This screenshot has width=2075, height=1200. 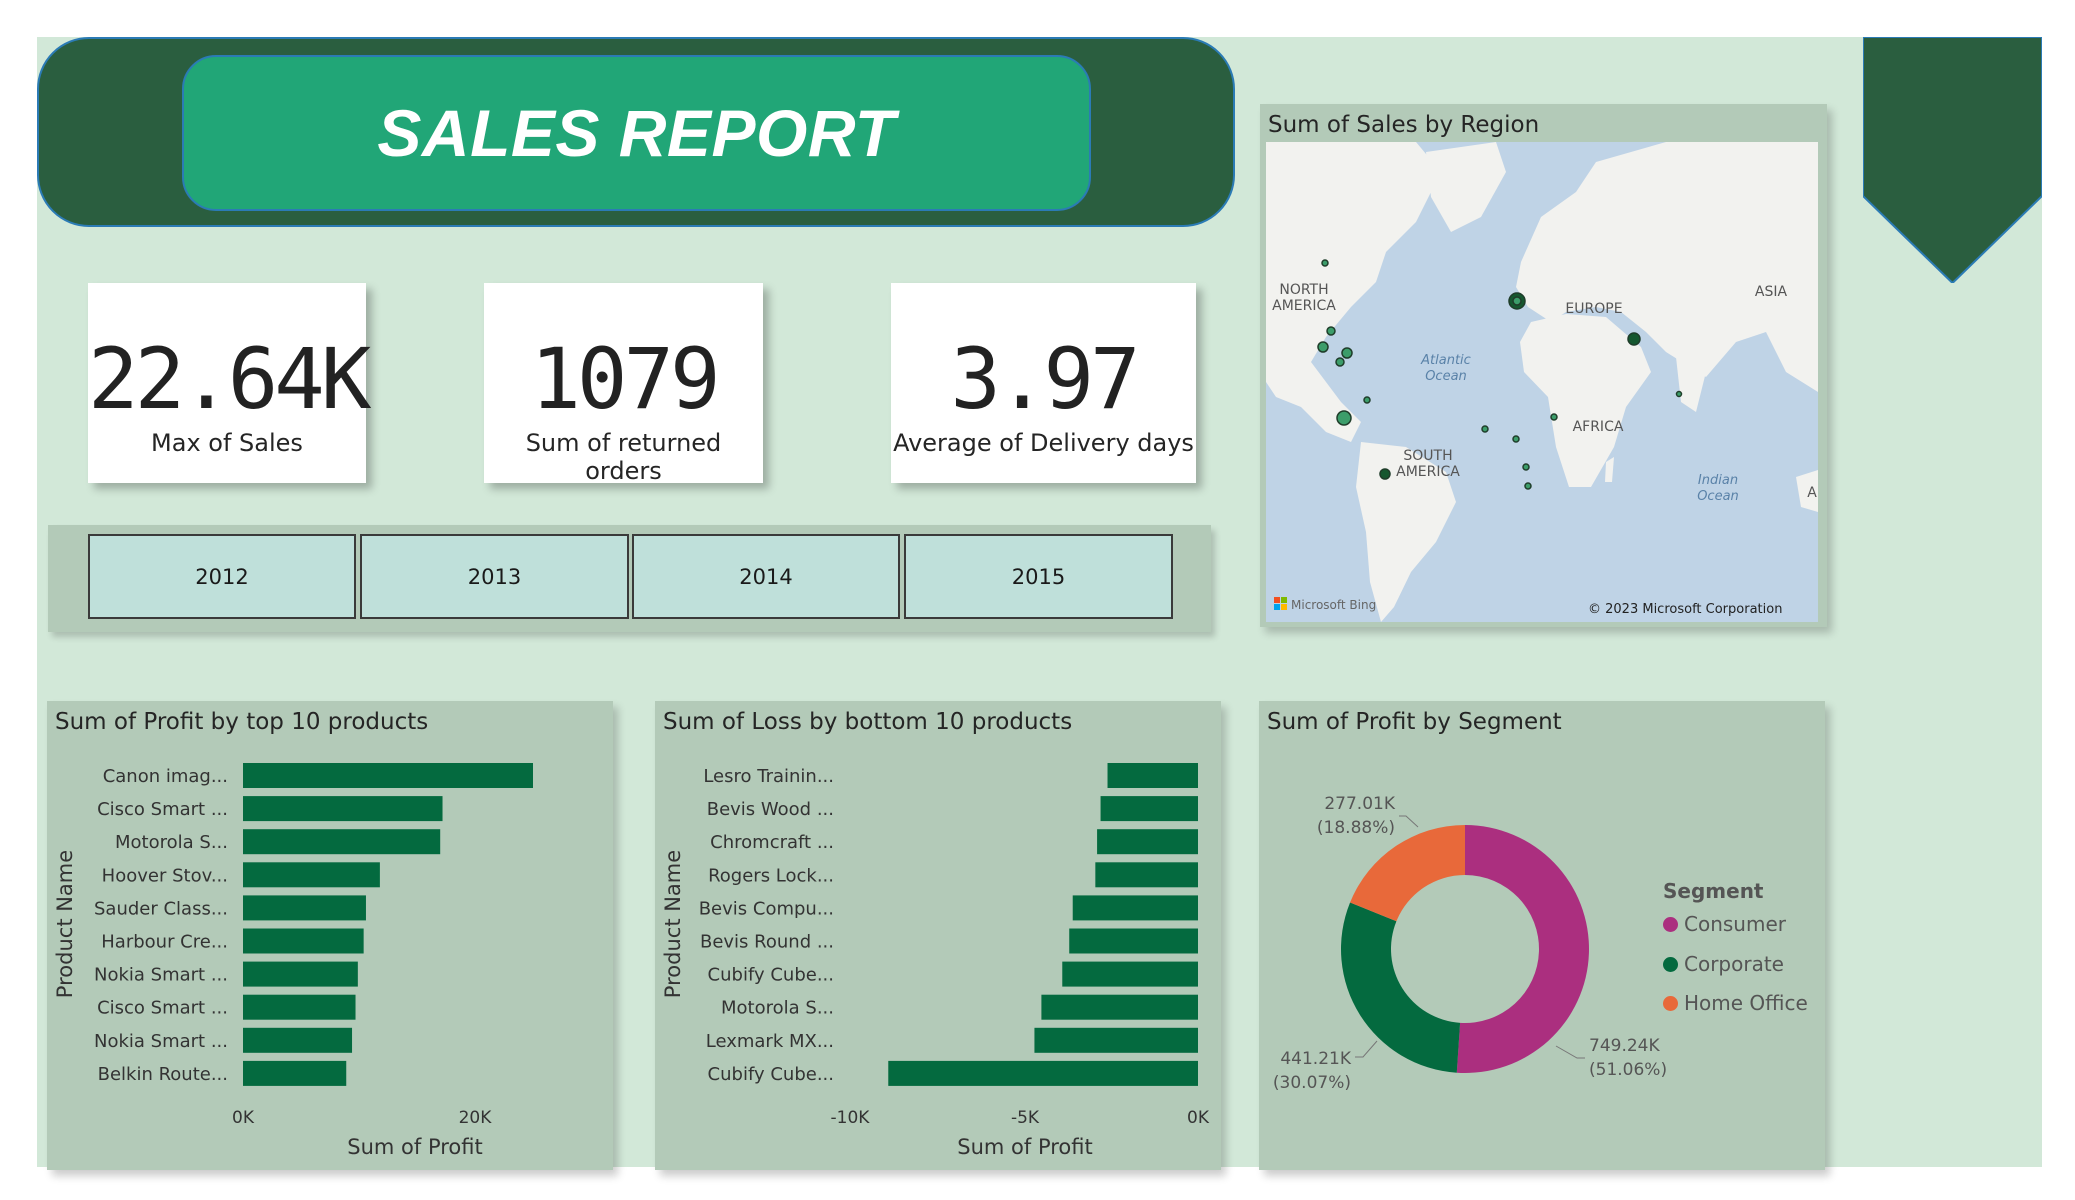 What do you see at coordinates (623, 384) in the screenshot?
I see `kpi-card-returned-orders: 1079 Sum of returned orders` at bounding box center [623, 384].